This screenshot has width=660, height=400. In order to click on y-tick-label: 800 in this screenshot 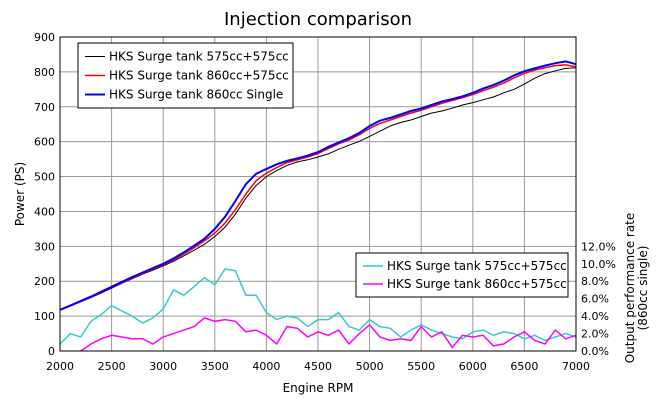, I will do `click(44, 72)`.